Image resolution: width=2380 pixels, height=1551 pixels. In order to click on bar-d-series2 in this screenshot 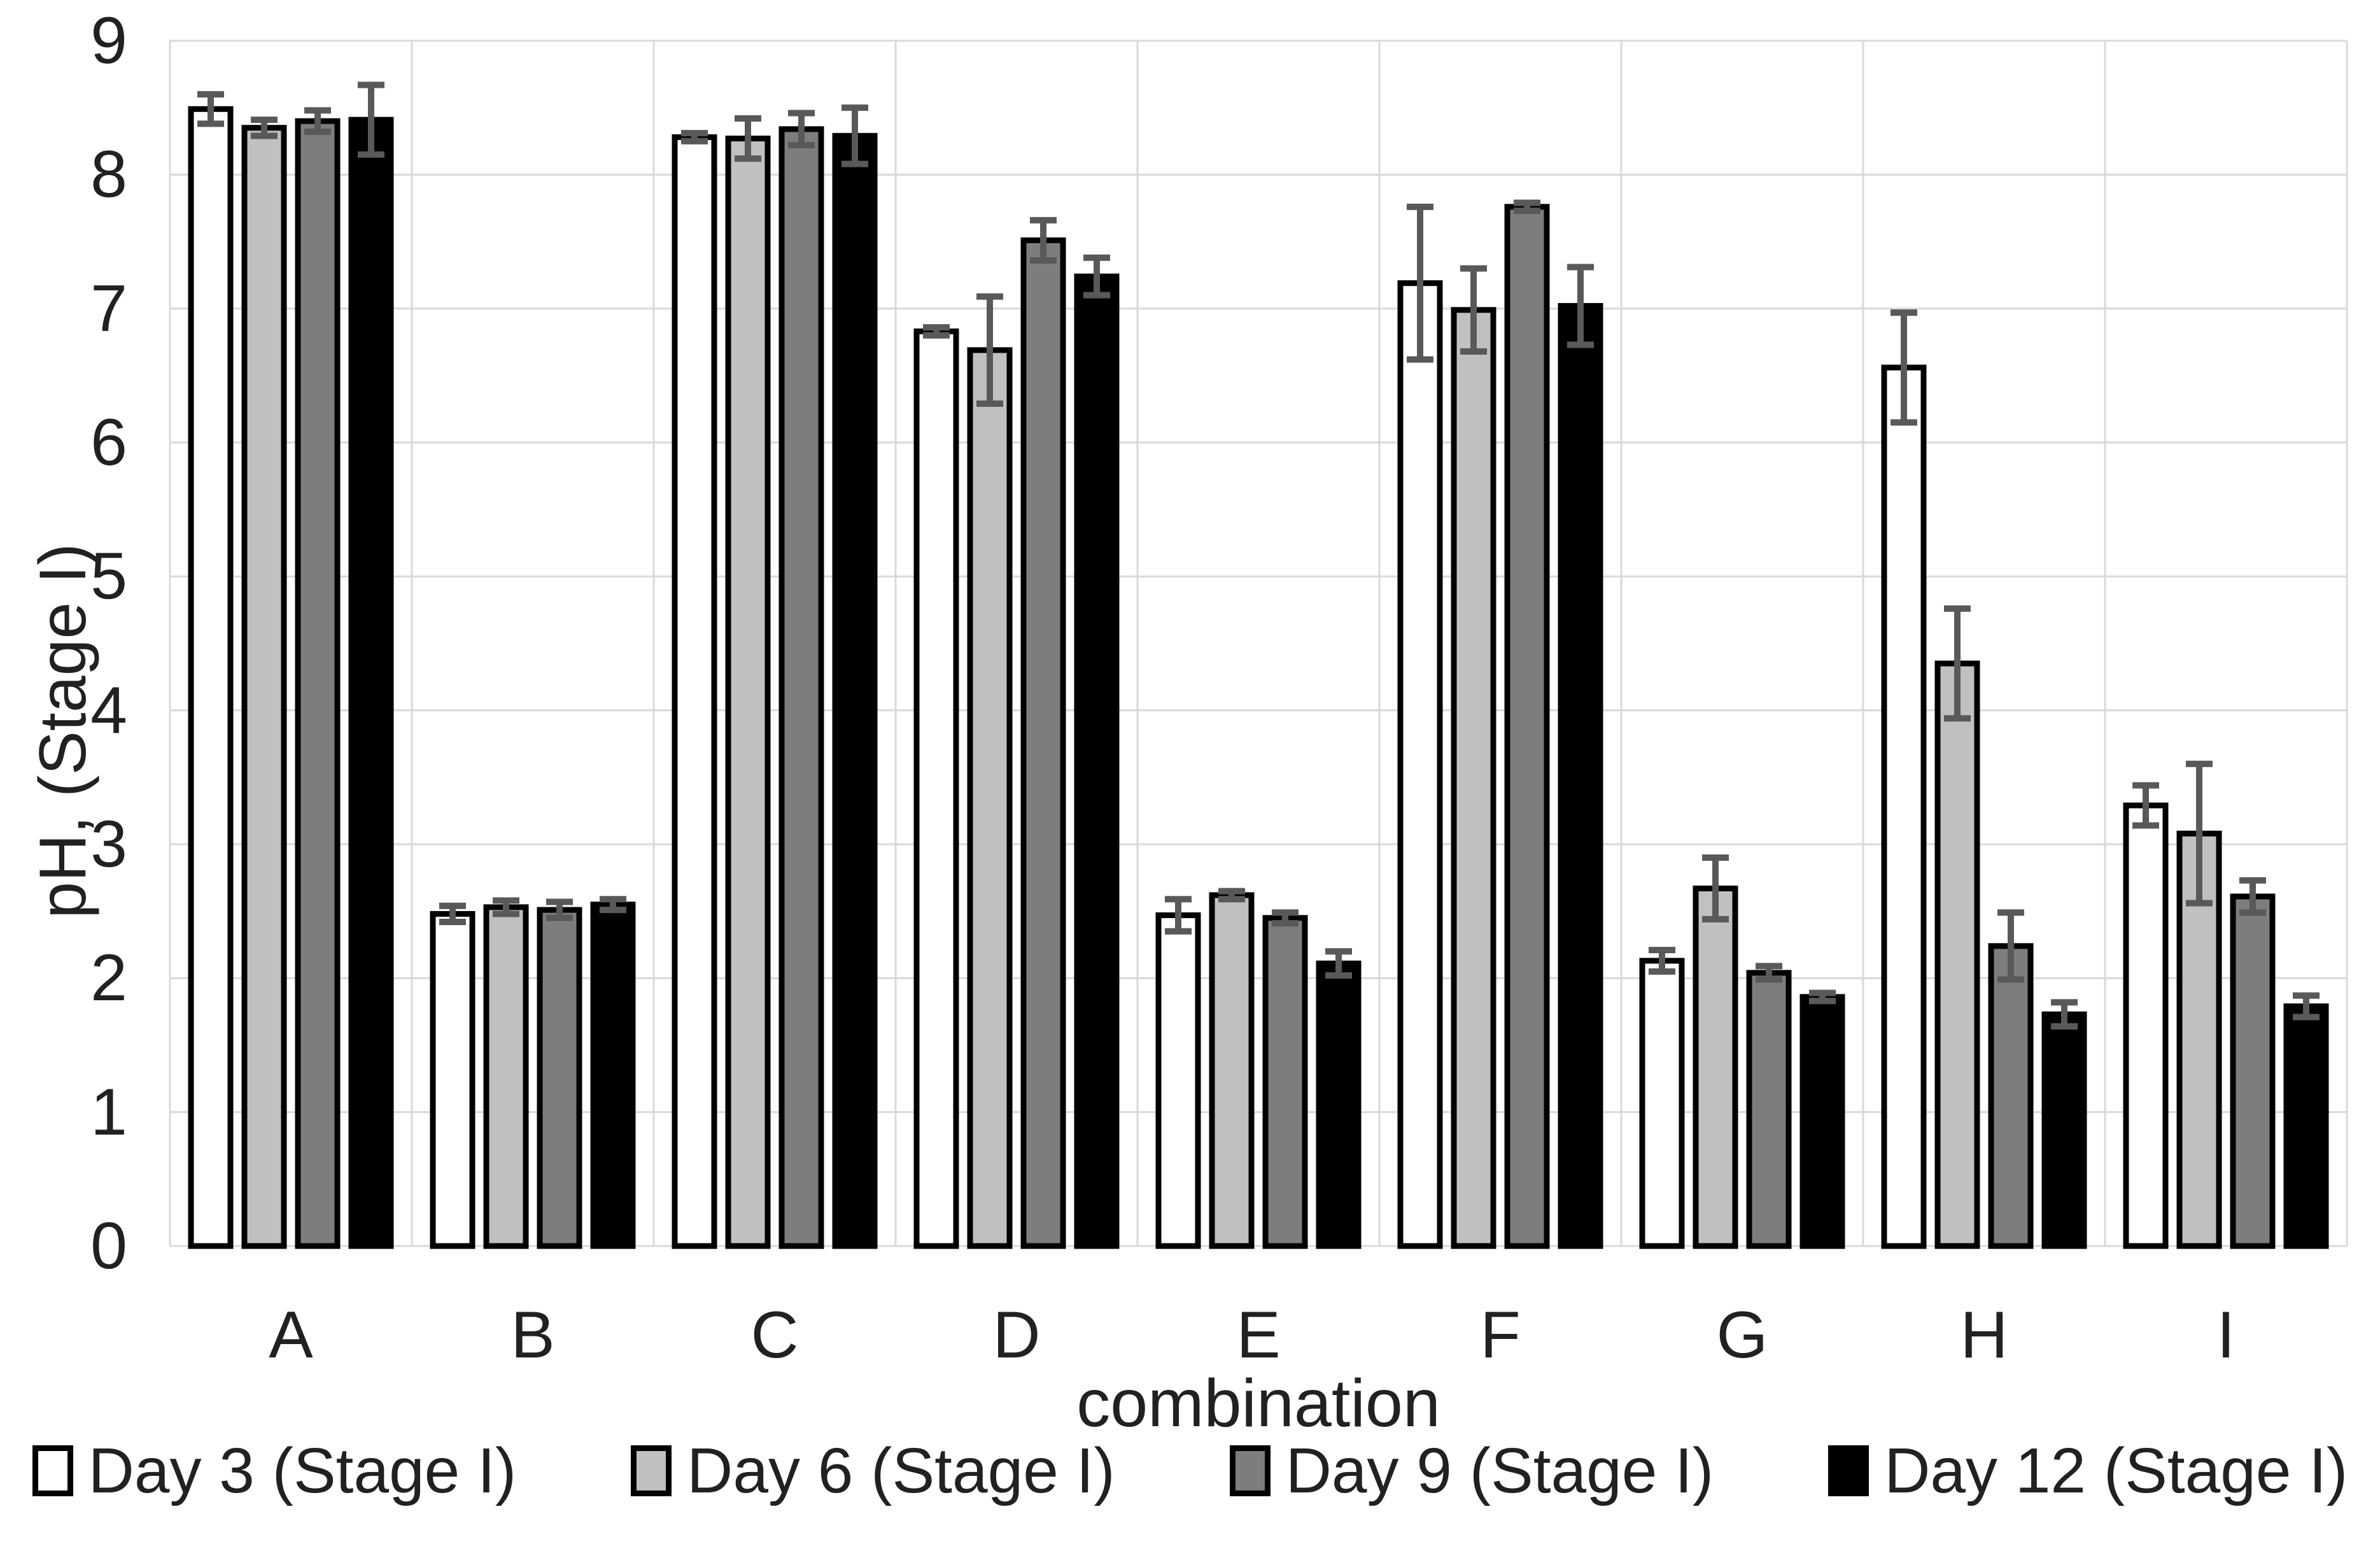, I will do `click(1043, 743)`.